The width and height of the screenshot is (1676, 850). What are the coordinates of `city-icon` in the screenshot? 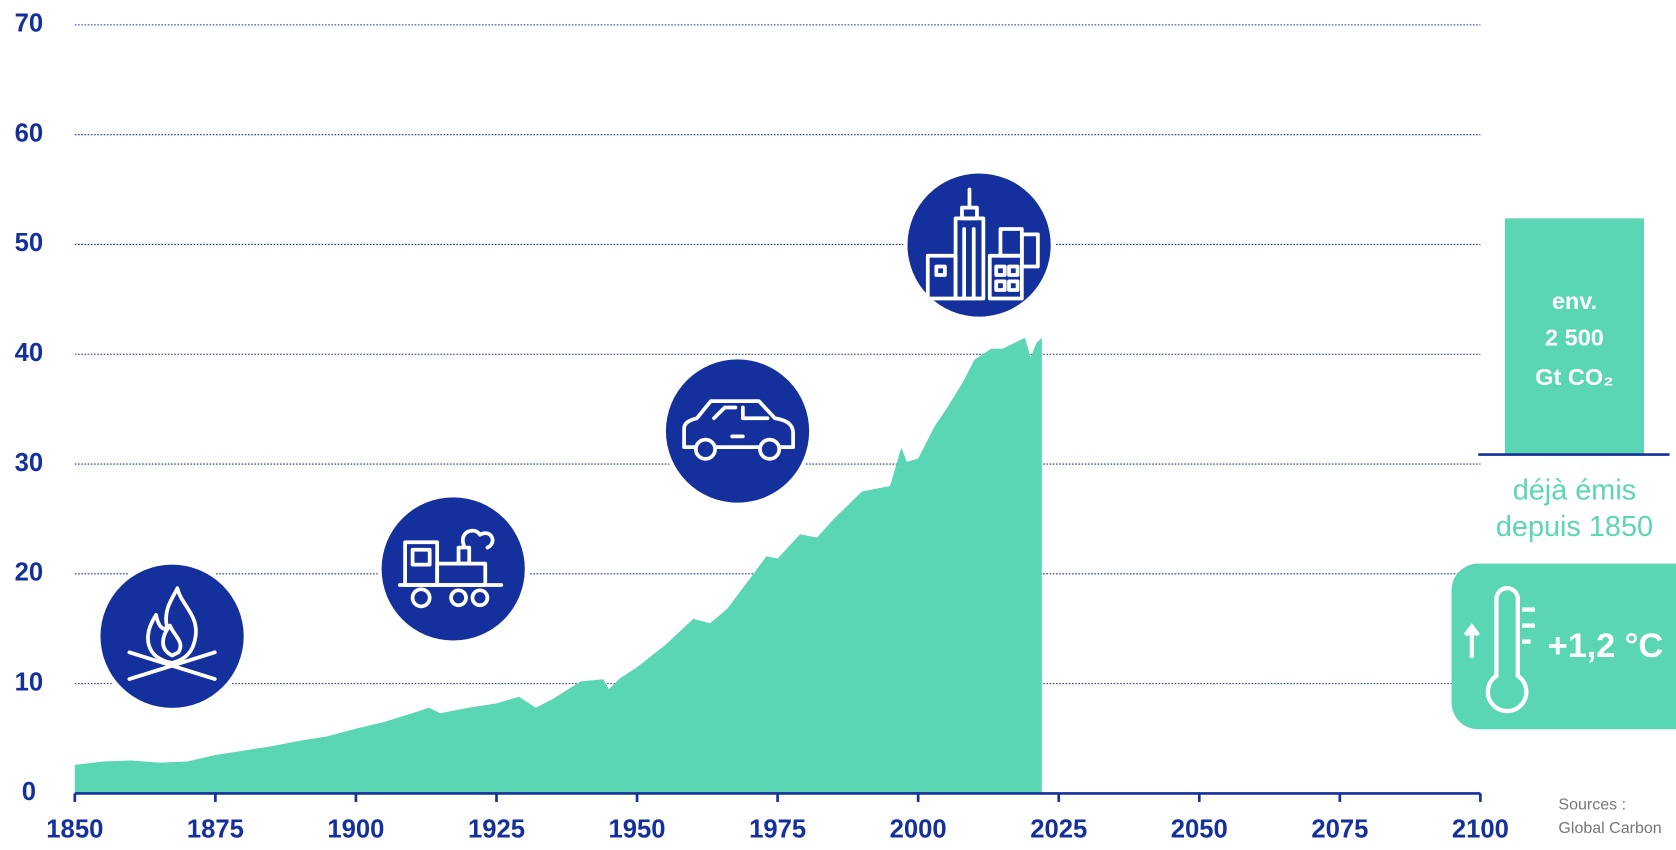 It's located at (979, 245).